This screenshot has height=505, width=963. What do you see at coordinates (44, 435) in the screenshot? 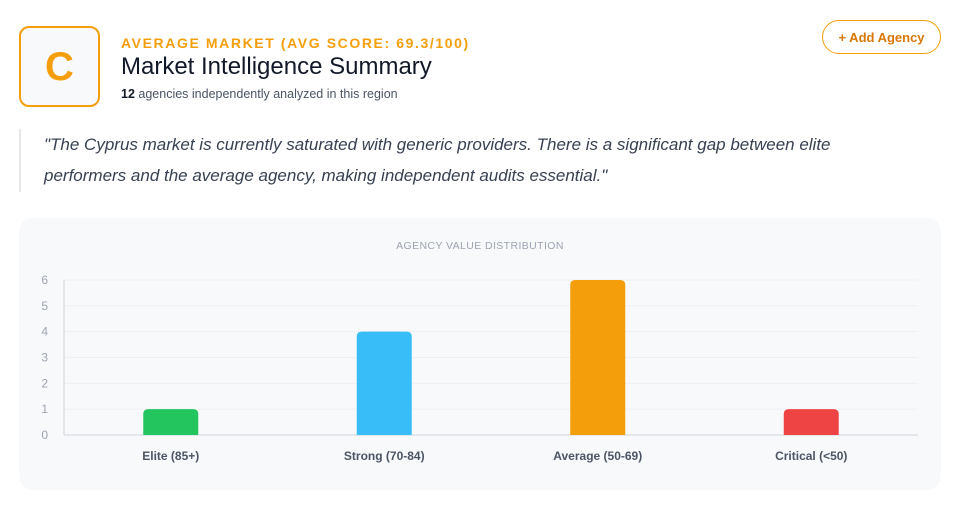
I see `y-tick-label: 0` at bounding box center [44, 435].